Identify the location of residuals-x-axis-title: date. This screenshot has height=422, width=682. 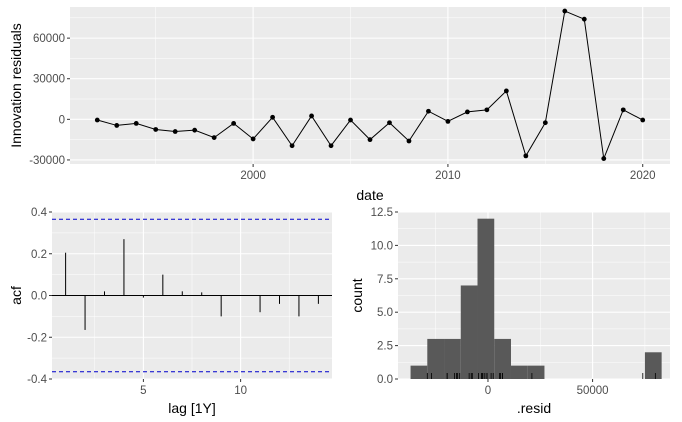
(369, 195).